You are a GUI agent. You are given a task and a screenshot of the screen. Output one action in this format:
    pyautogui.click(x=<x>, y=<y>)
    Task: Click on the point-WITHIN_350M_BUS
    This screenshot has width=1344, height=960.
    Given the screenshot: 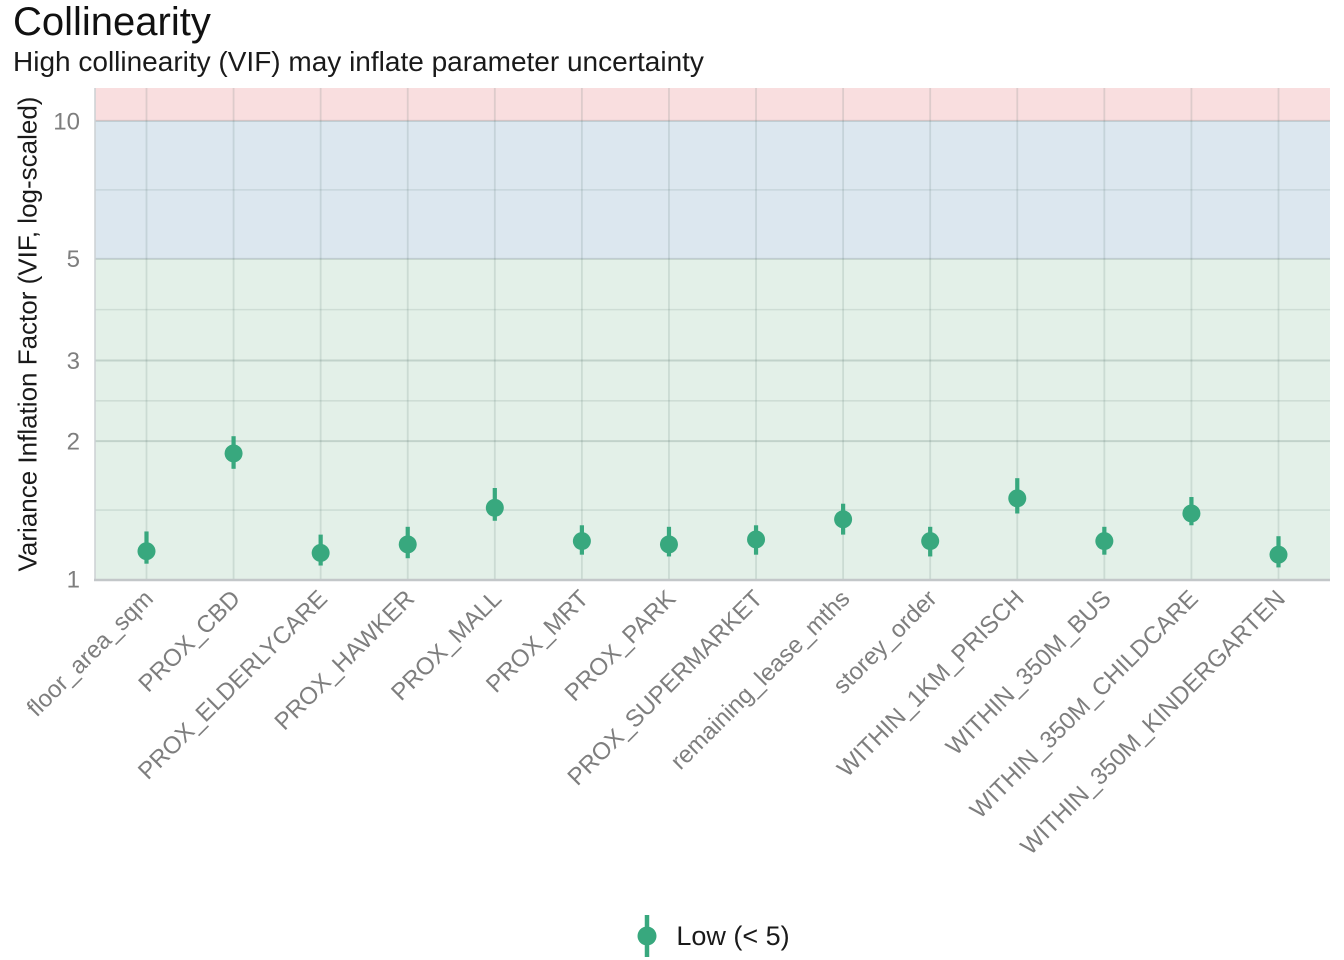 What is the action you would take?
    pyautogui.click(x=1104, y=541)
    